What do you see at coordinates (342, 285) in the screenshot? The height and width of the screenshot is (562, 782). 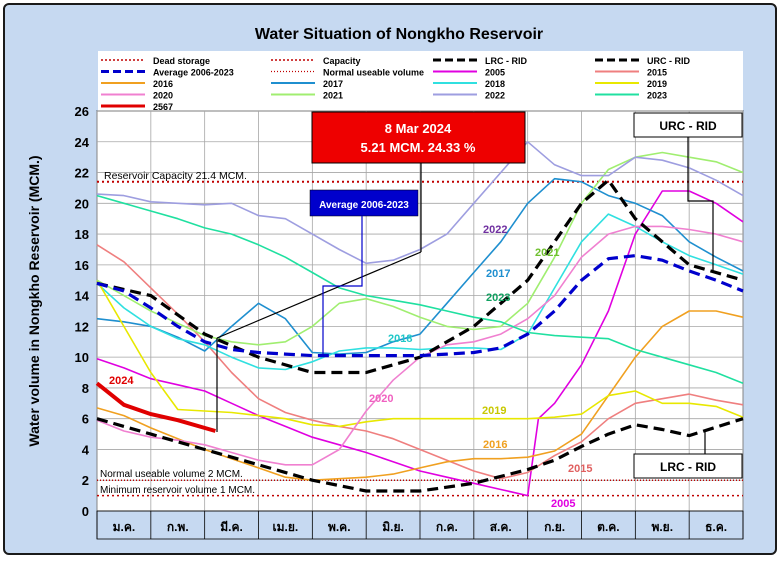 I see `average-leader` at bounding box center [342, 285].